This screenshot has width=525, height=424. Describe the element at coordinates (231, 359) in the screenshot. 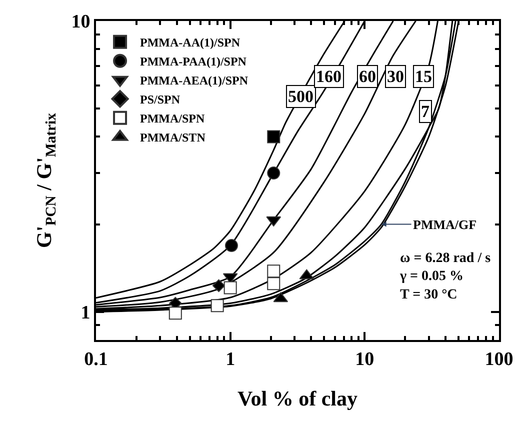

I see `x-tick-label: 1` at that location.